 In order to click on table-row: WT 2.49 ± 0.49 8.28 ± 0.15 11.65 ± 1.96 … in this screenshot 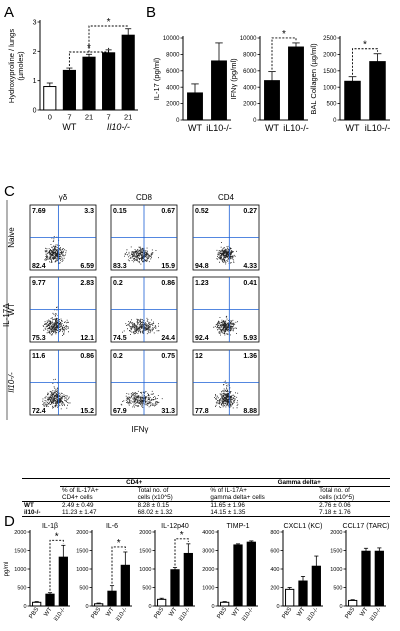, I will do `click(206, 506)`.